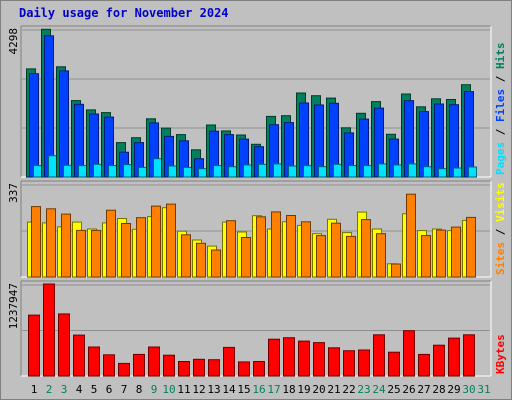 This screenshot has width=512, height=400. Describe the element at coordinates (500, 56) in the screenshot. I see `legend-hits: Hits` at that location.